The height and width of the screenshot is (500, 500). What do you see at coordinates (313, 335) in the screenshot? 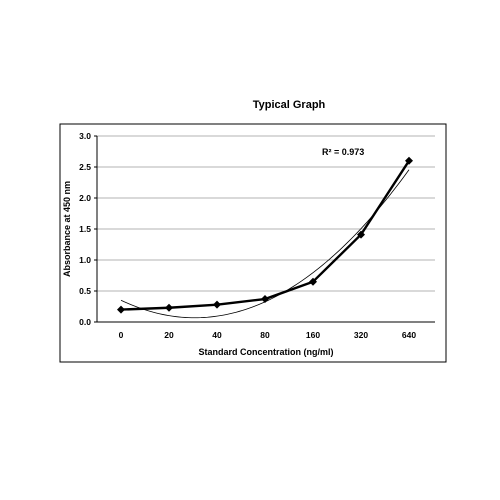
I see `x-tick-label: 160` at bounding box center [313, 335].